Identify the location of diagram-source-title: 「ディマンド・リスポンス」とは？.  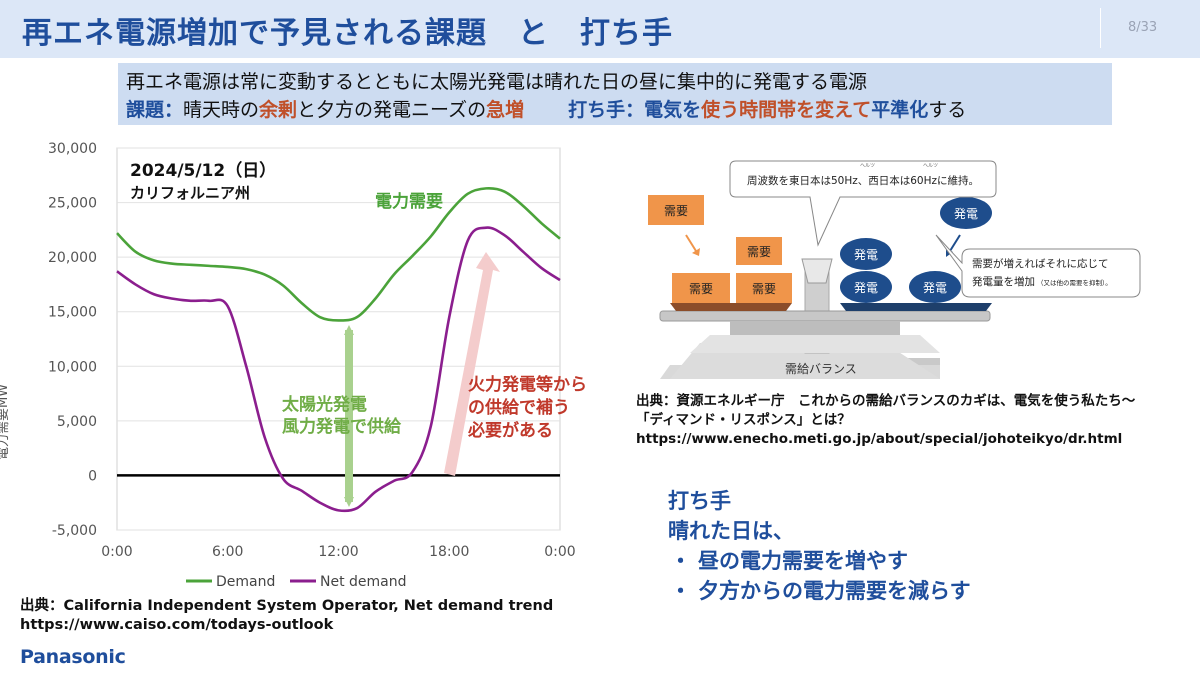
(743, 420).